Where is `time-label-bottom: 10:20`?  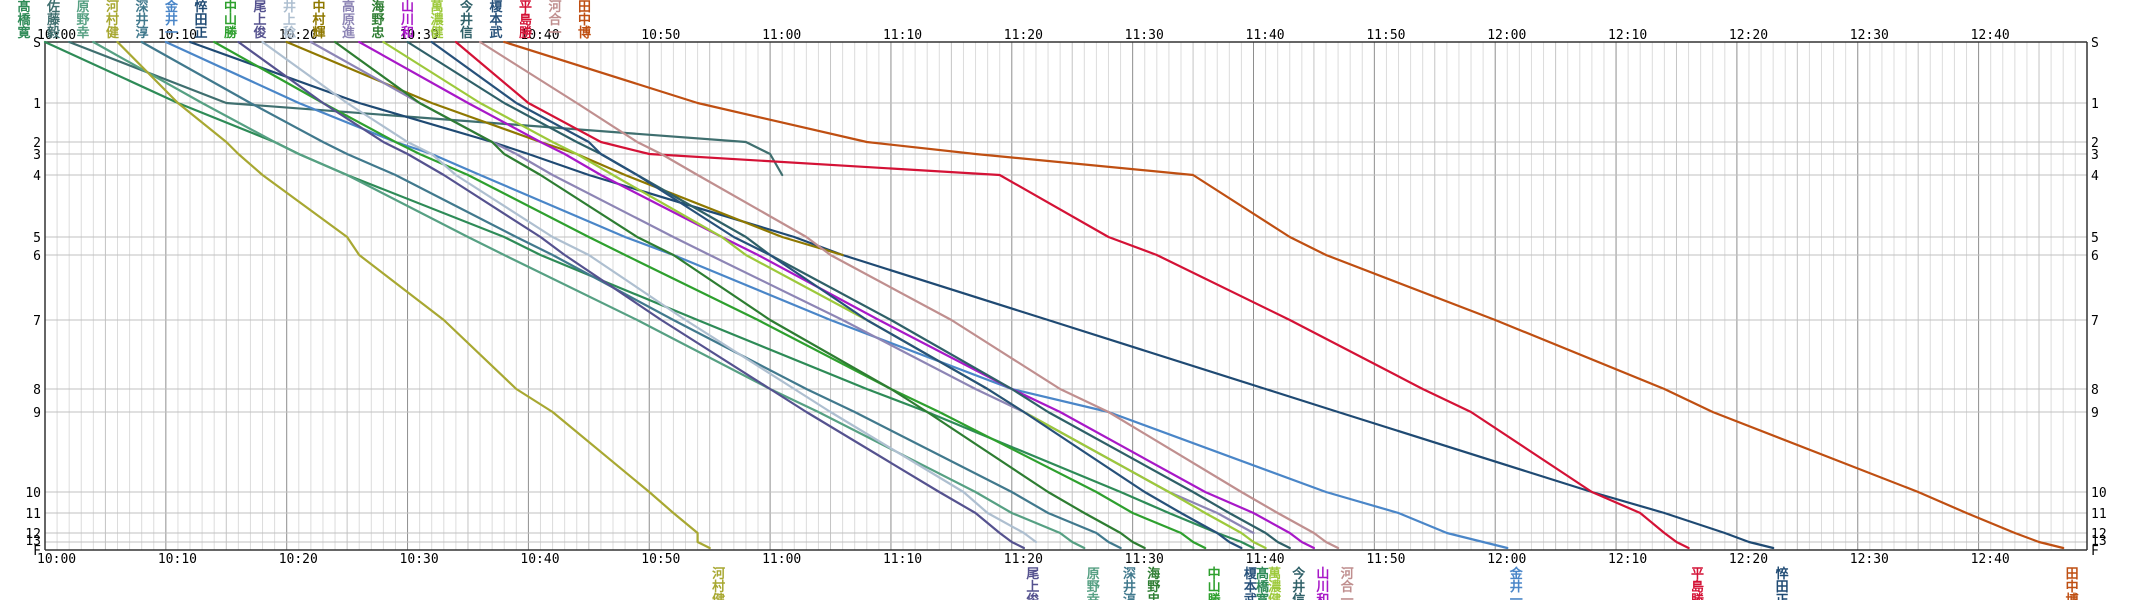 time-label-bottom: 10:20 is located at coordinates (298, 559).